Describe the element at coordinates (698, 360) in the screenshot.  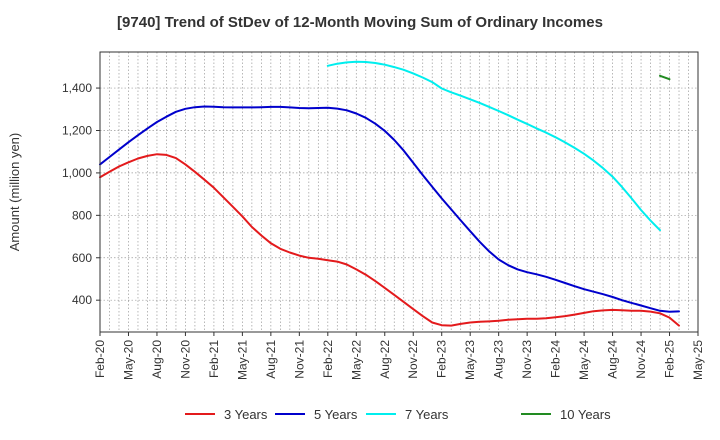
I see `x-tick-label: May-25` at that location.